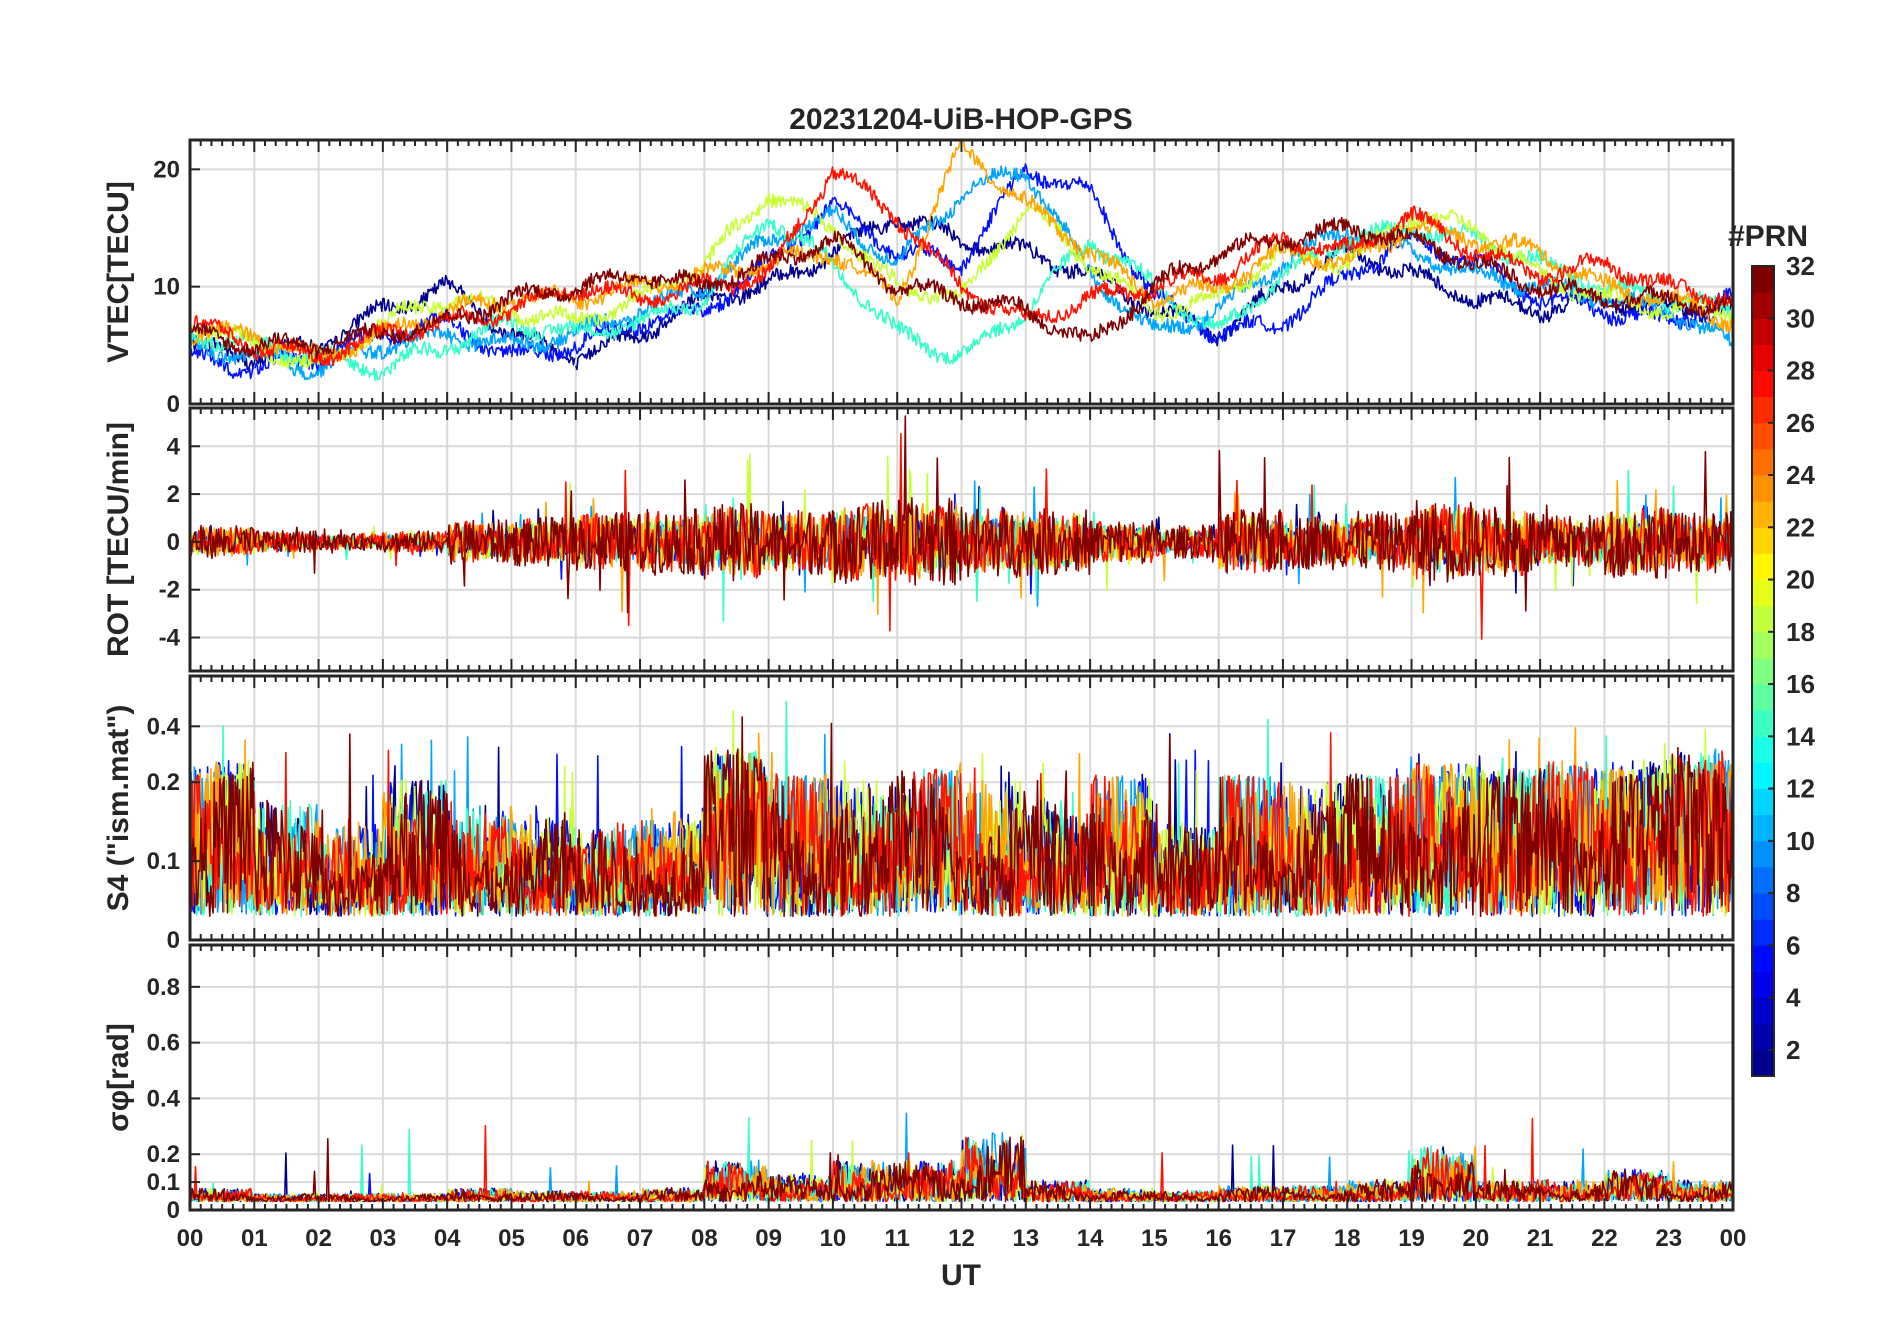  What do you see at coordinates (768, 1238) in the screenshot?
I see `x-tick-label: 09` at bounding box center [768, 1238].